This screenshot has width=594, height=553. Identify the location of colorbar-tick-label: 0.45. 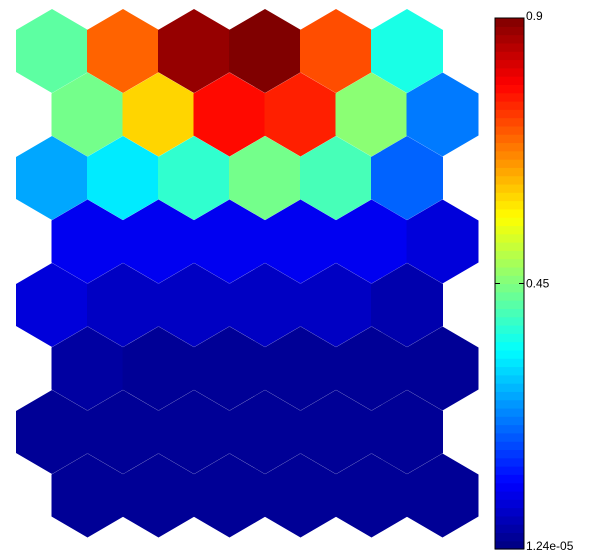
(538, 284).